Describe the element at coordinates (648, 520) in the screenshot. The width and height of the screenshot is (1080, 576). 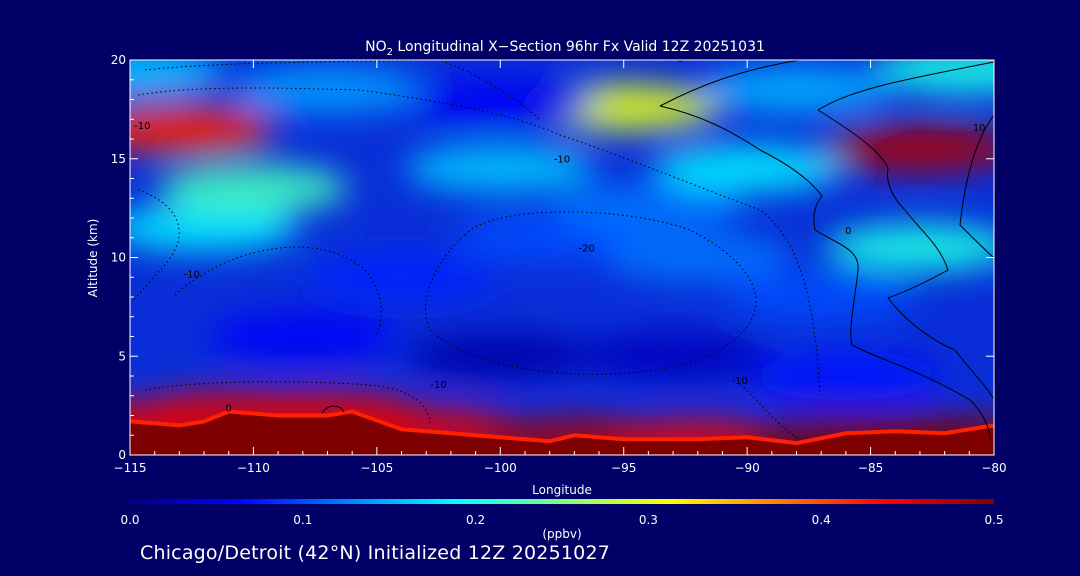
I see `colorbar-tick-label: 0.3` at that location.